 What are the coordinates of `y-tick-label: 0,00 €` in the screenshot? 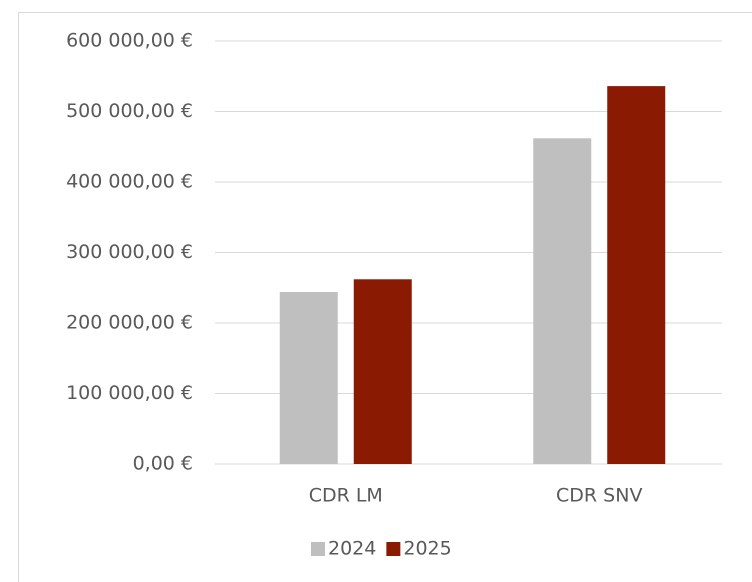 It's located at (163, 464).